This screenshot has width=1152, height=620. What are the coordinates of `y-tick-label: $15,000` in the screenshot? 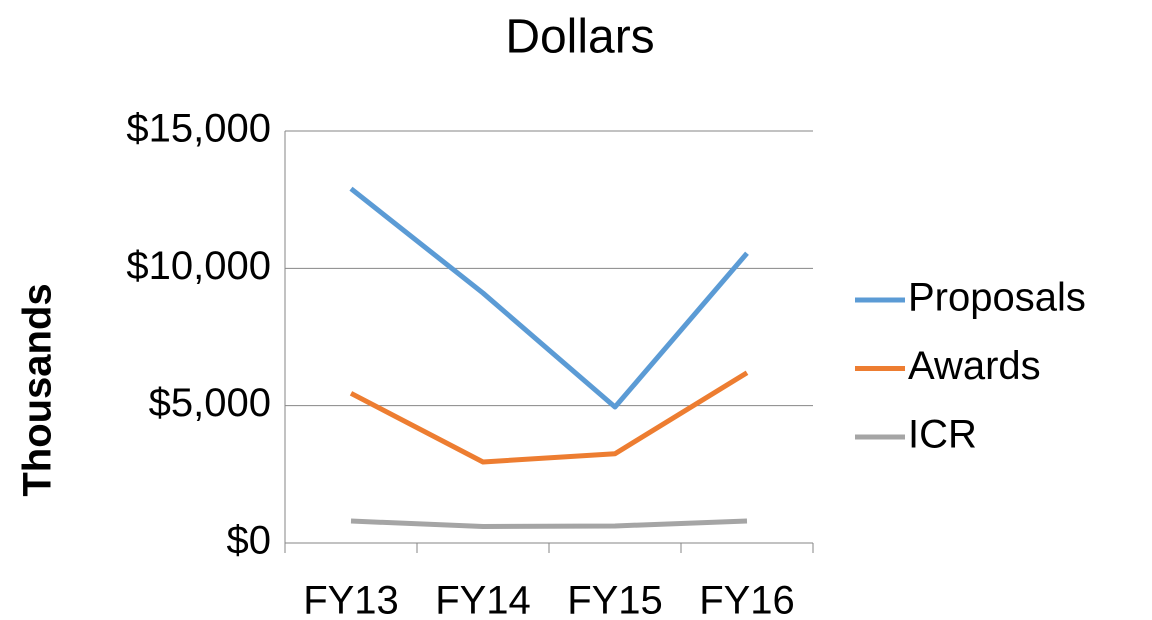 It's located at (198, 129).